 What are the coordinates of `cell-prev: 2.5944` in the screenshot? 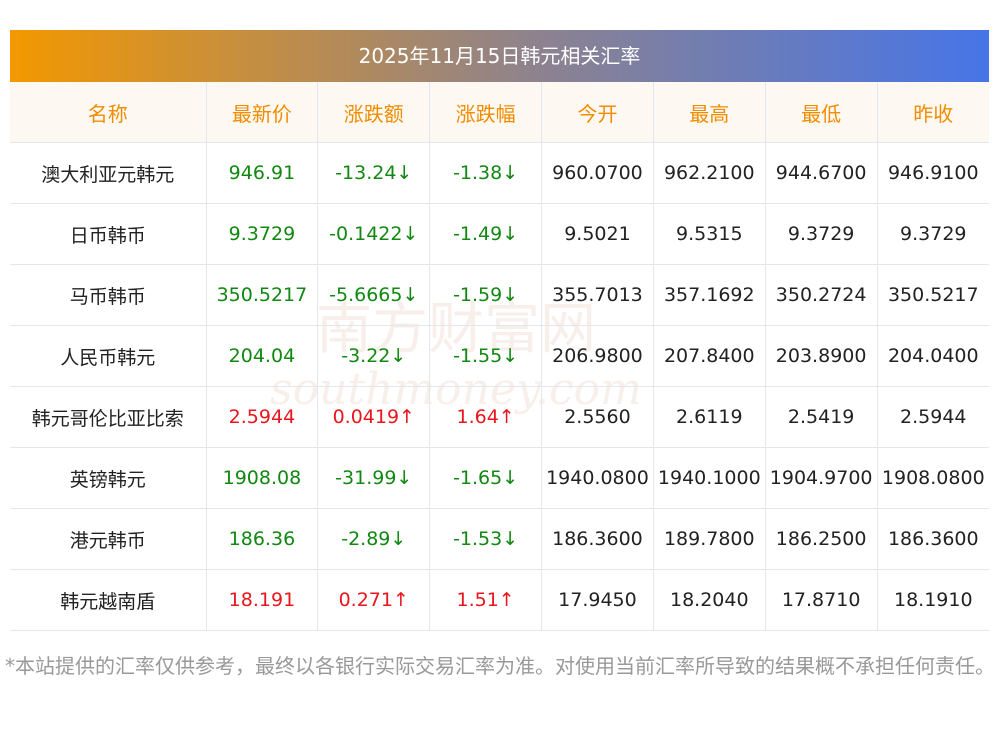 It's located at (933, 417).